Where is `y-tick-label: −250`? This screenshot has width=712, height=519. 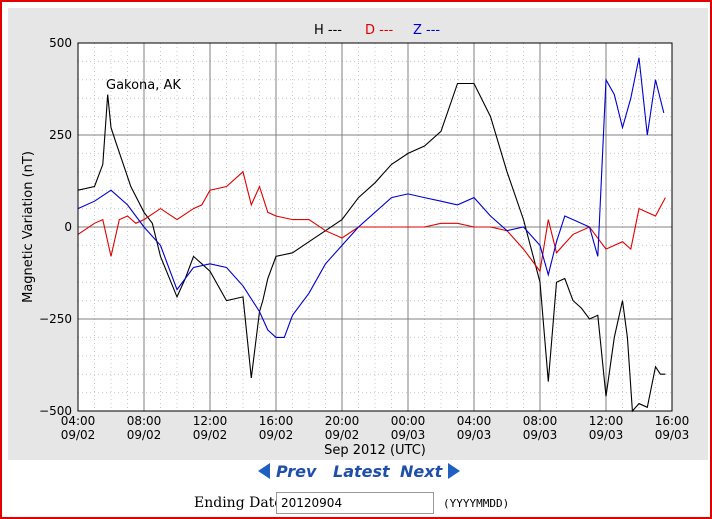
y-tick-label: −250 is located at coordinates (55, 319).